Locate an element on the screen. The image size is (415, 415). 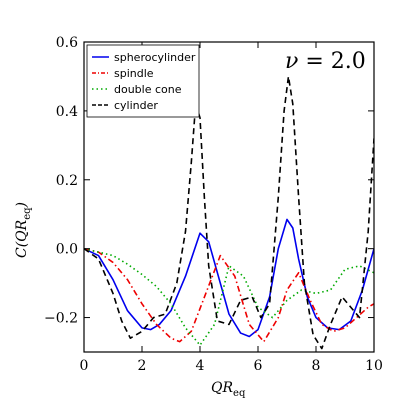
legend: spherocylinder spindle double cone cylinder is located at coordinates (143, 81).